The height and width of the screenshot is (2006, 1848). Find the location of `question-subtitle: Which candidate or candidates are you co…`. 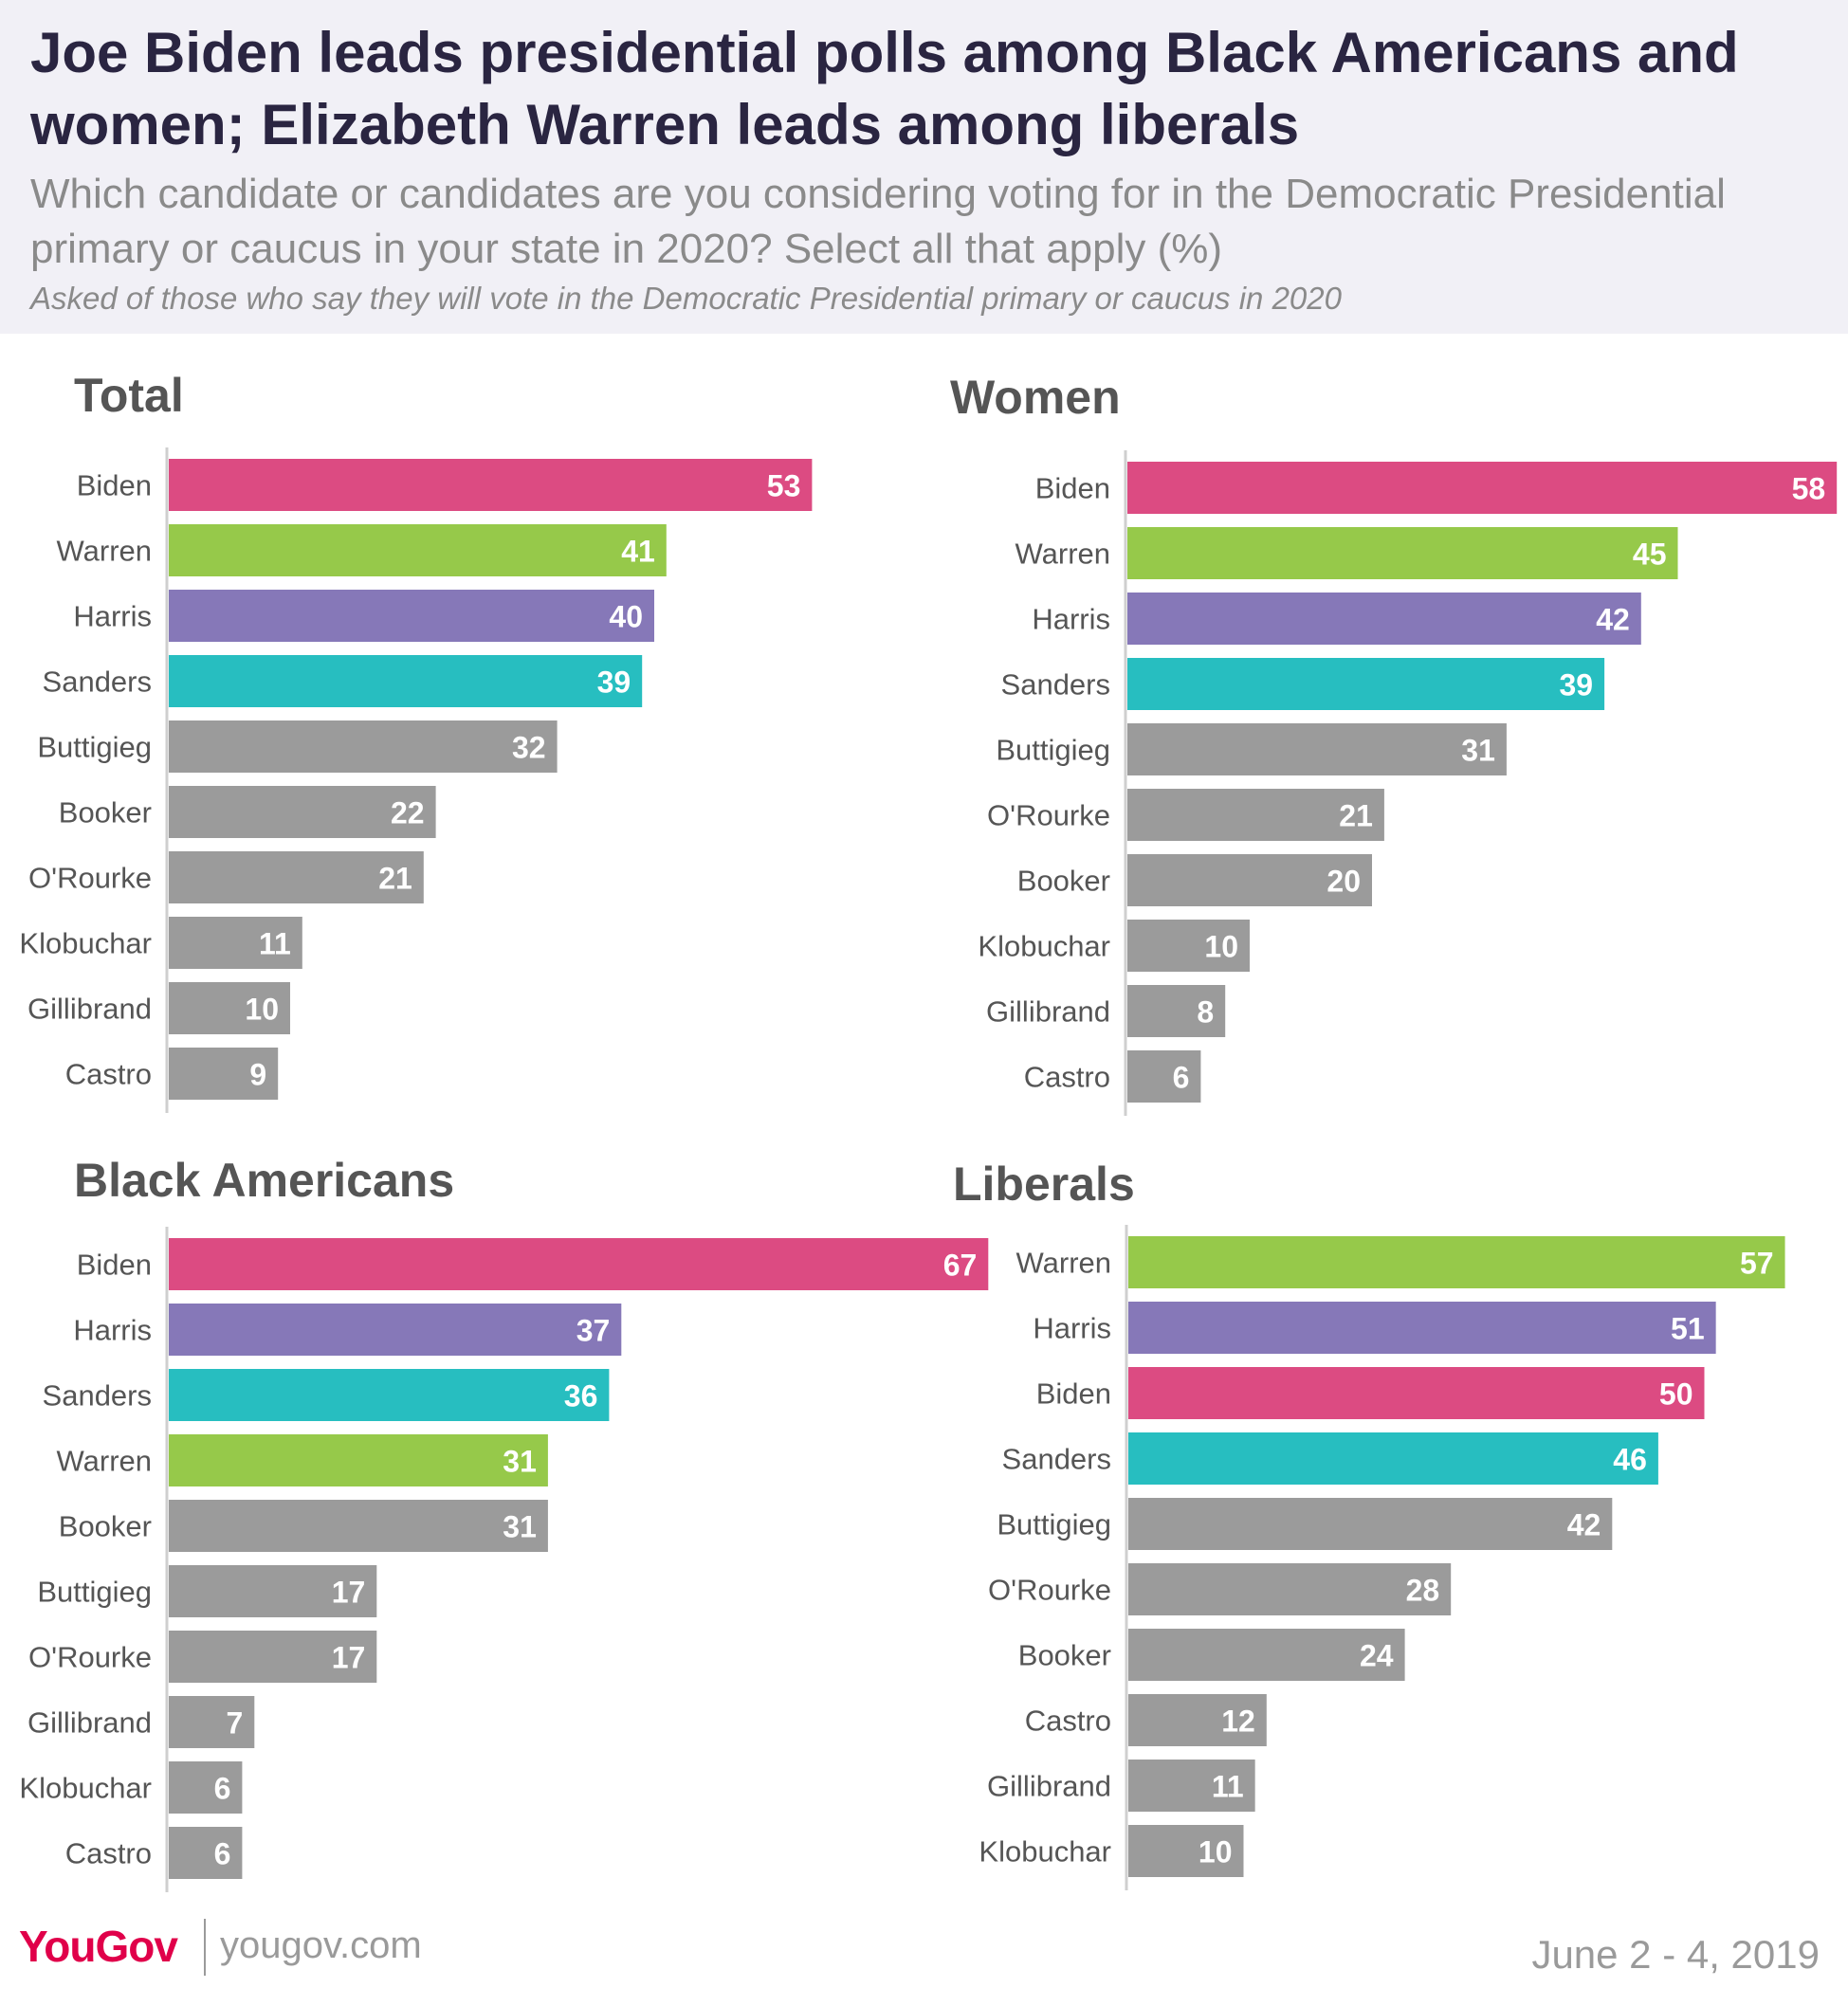

question-subtitle: Which candidate or candidates are you co… is located at coordinates (878, 221).